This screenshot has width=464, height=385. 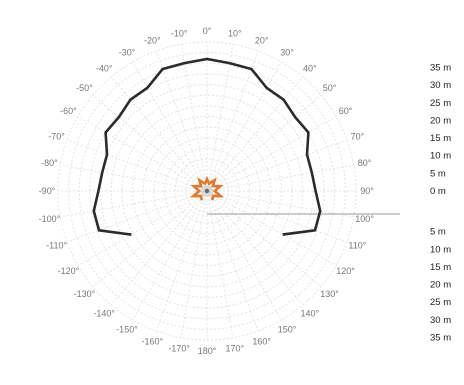 What do you see at coordinates (179, 33) in the screenshot?
I see `angle-tick-label: -10°` at bounding box center [179, 33].